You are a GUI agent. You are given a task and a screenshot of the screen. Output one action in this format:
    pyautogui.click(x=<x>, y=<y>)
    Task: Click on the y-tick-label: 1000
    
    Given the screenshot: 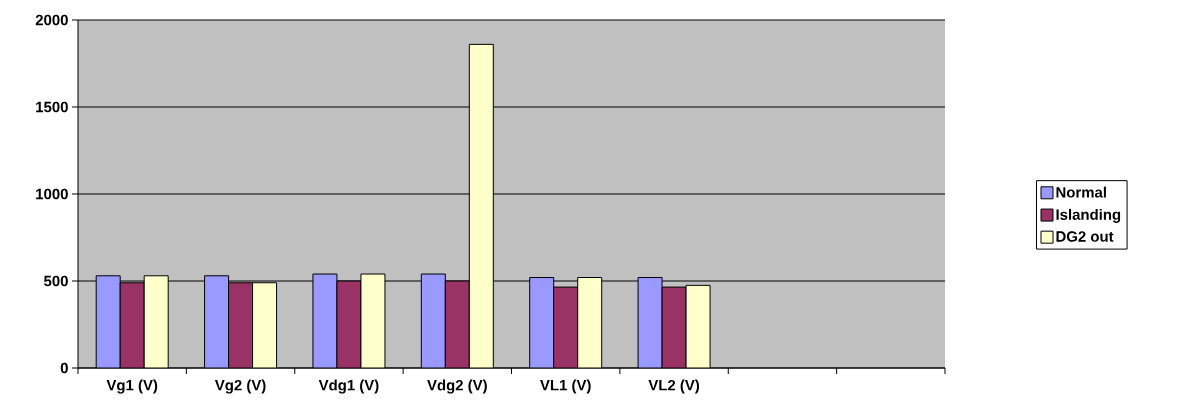 What is the action you would take?
    pyautogui.click(x=52, y=194)
    